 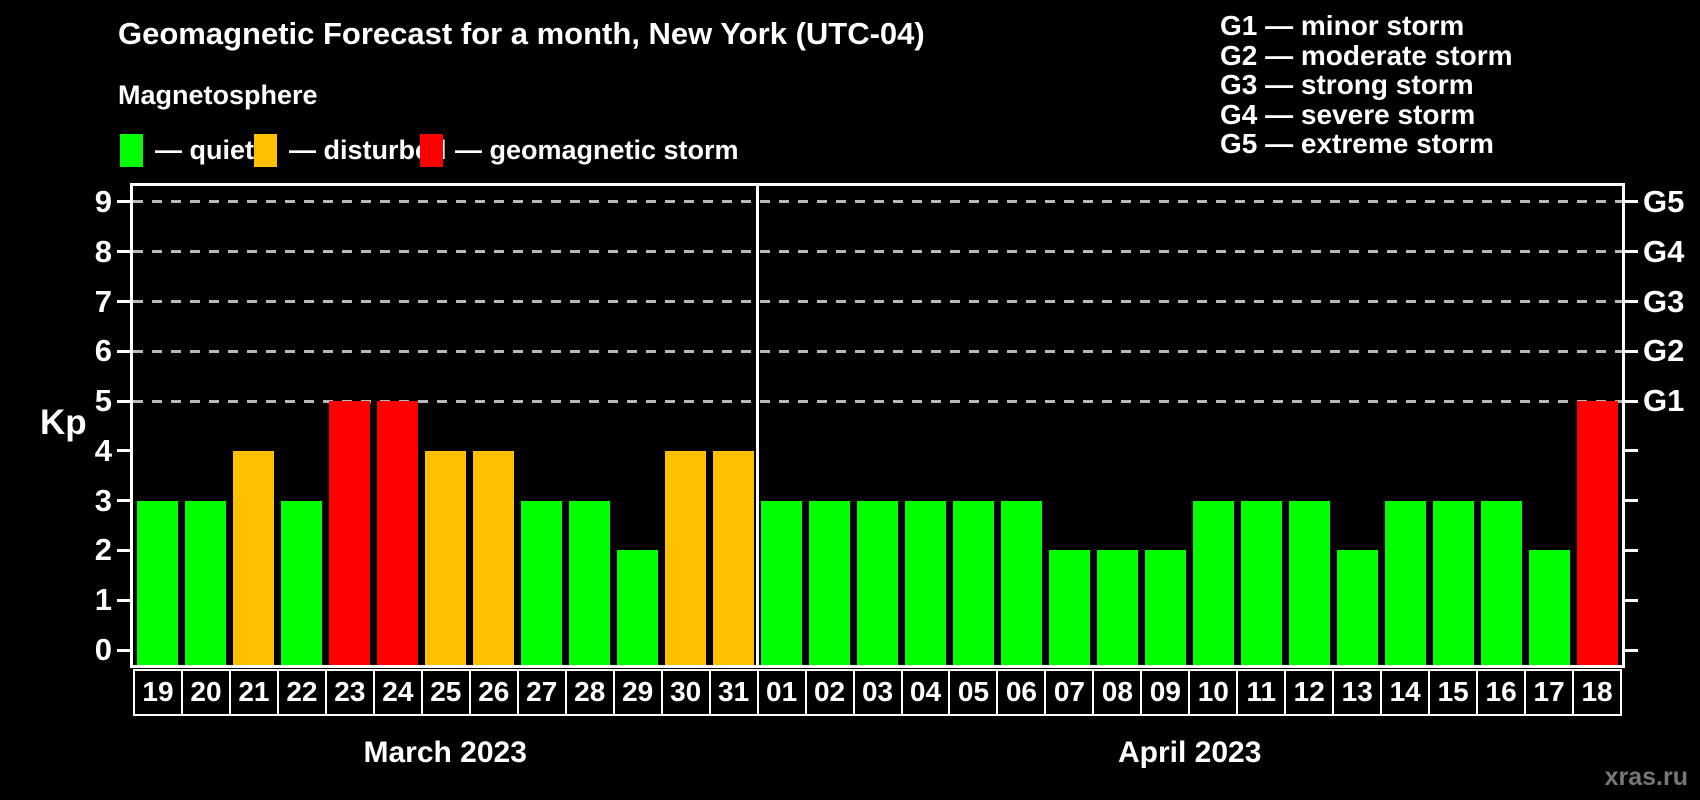 What do you see at coordinates (1366, 55) in the screenshot?
I see `g-legend-line: G2 — moderate storm` at bounding box center [1366, 55].